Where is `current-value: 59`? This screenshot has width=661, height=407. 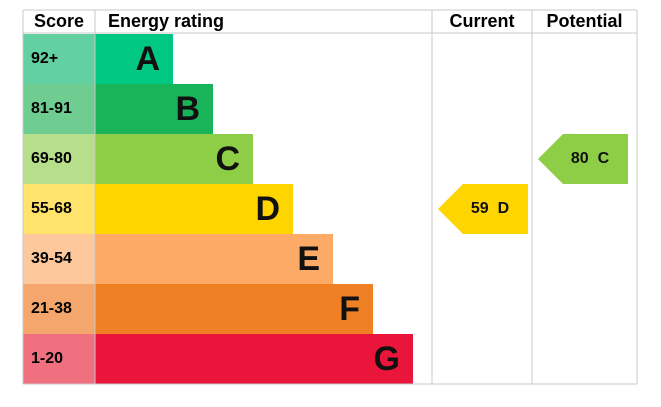
current-value: 59 is located at coordinates (480, 208).